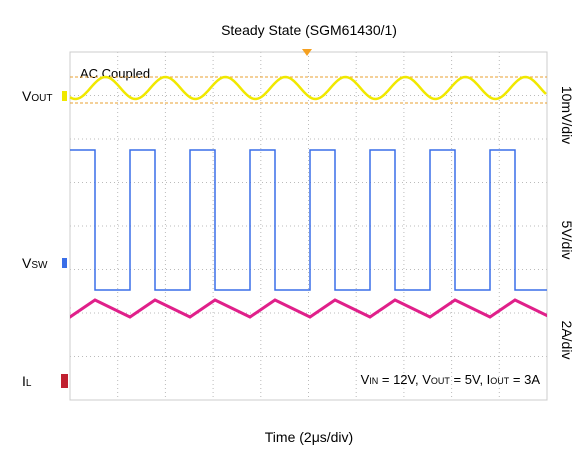 This screenshot has width=579, height=472. Describe the element at coordinates (308, 88) in the screenshot. I see `vout-waveform` at that location.